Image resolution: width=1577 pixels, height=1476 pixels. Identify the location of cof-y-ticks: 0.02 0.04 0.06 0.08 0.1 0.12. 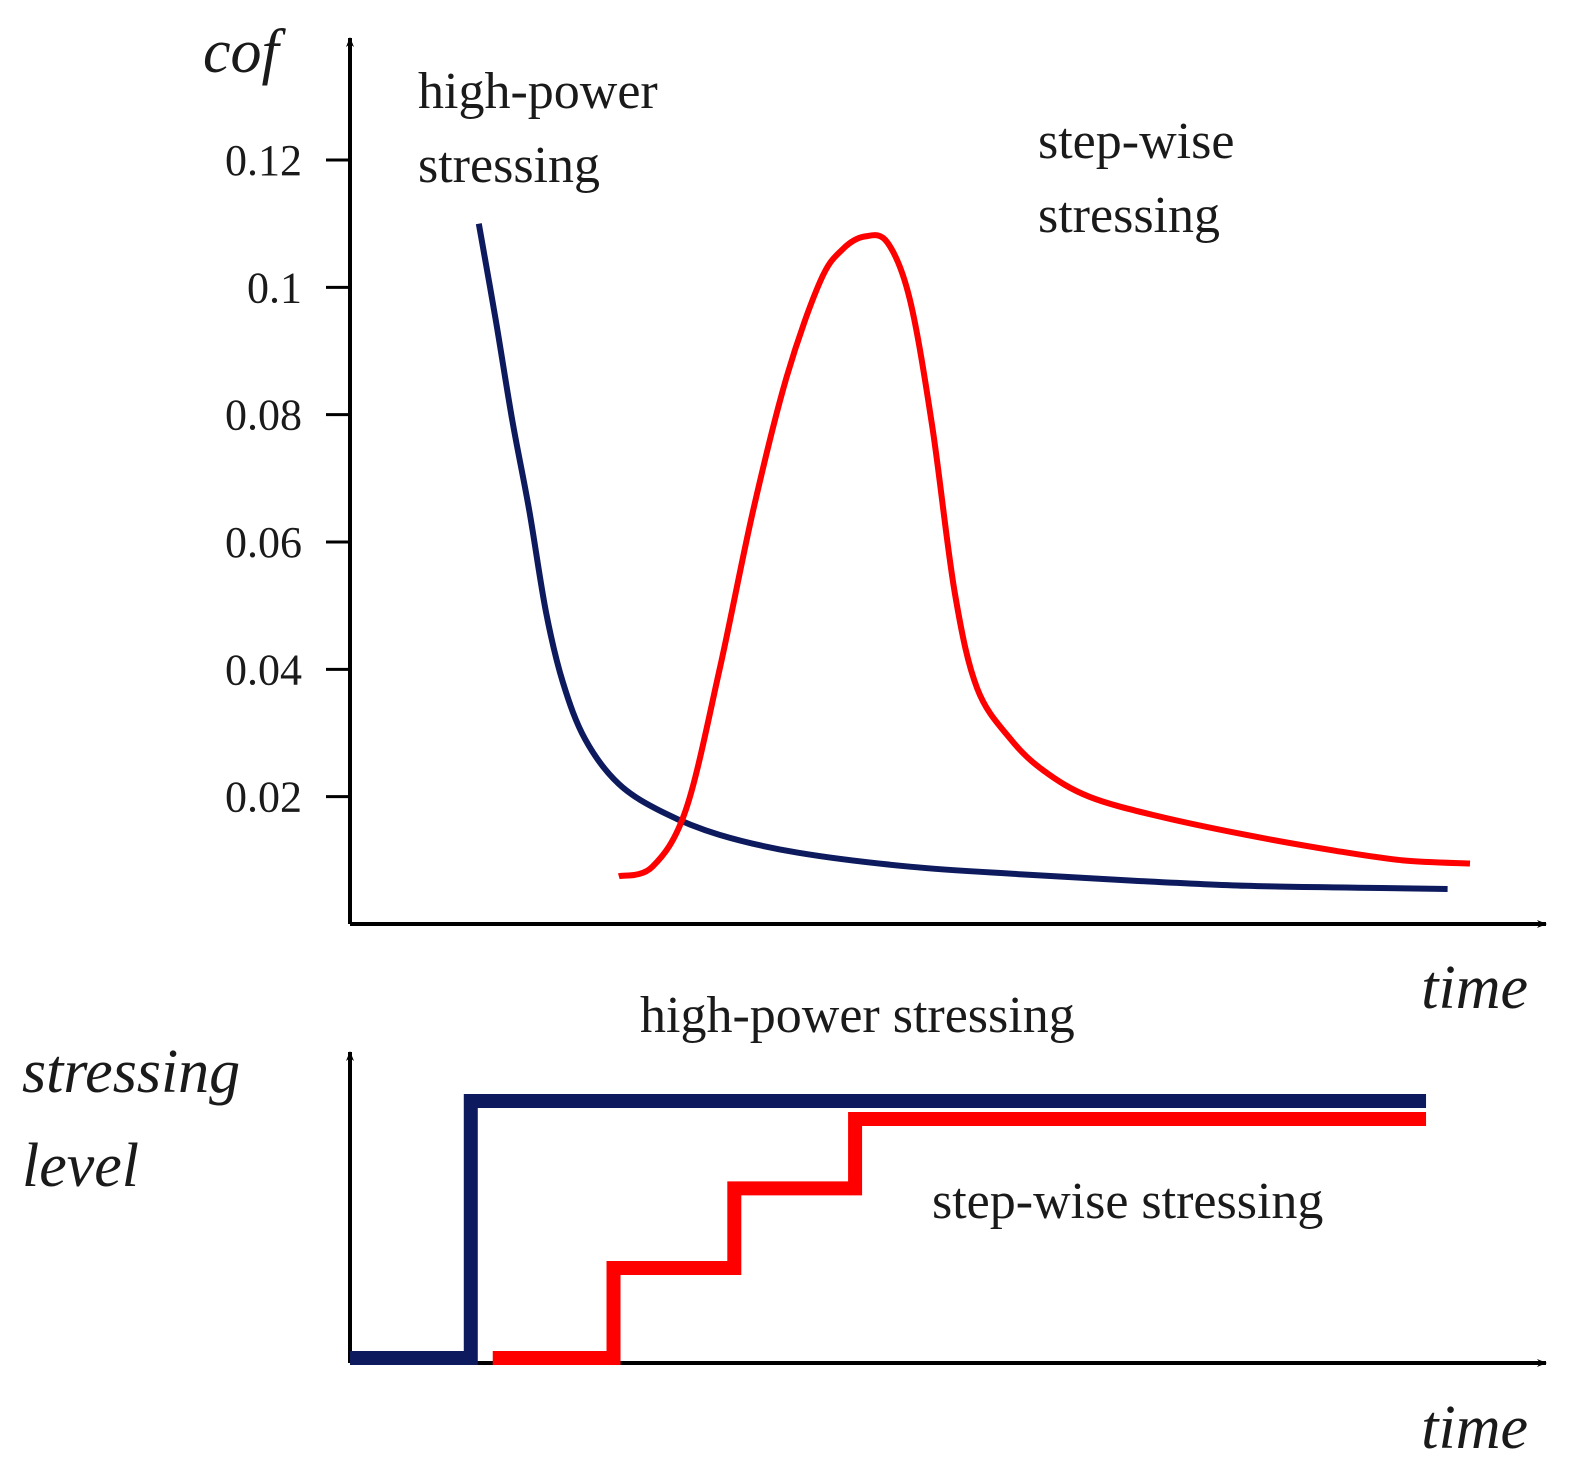
(287, 479).